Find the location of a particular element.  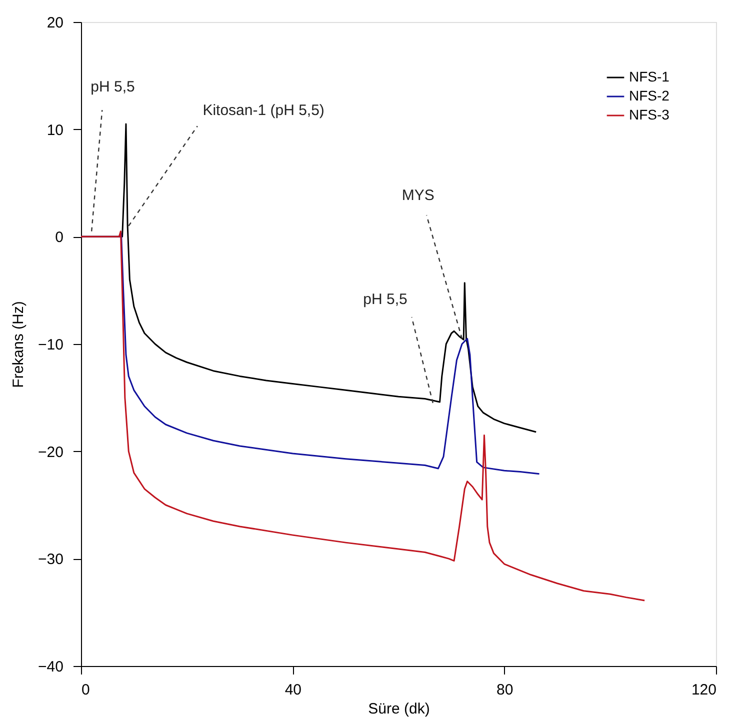

annotation: Kitosan-1 (pH 5,5) is located at coordinates (263, 111).